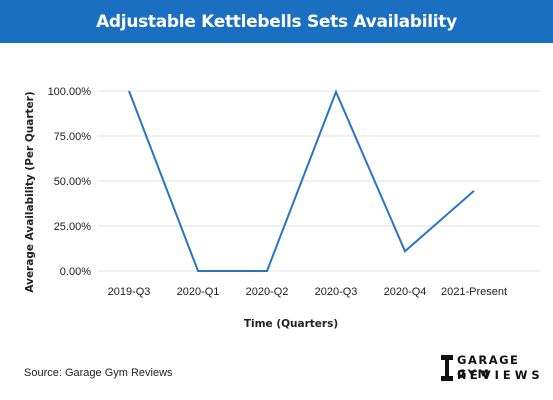 This screenshot has width=553, height=400. I want to click on y-tick-label: 100.00%, so click(70, 92).